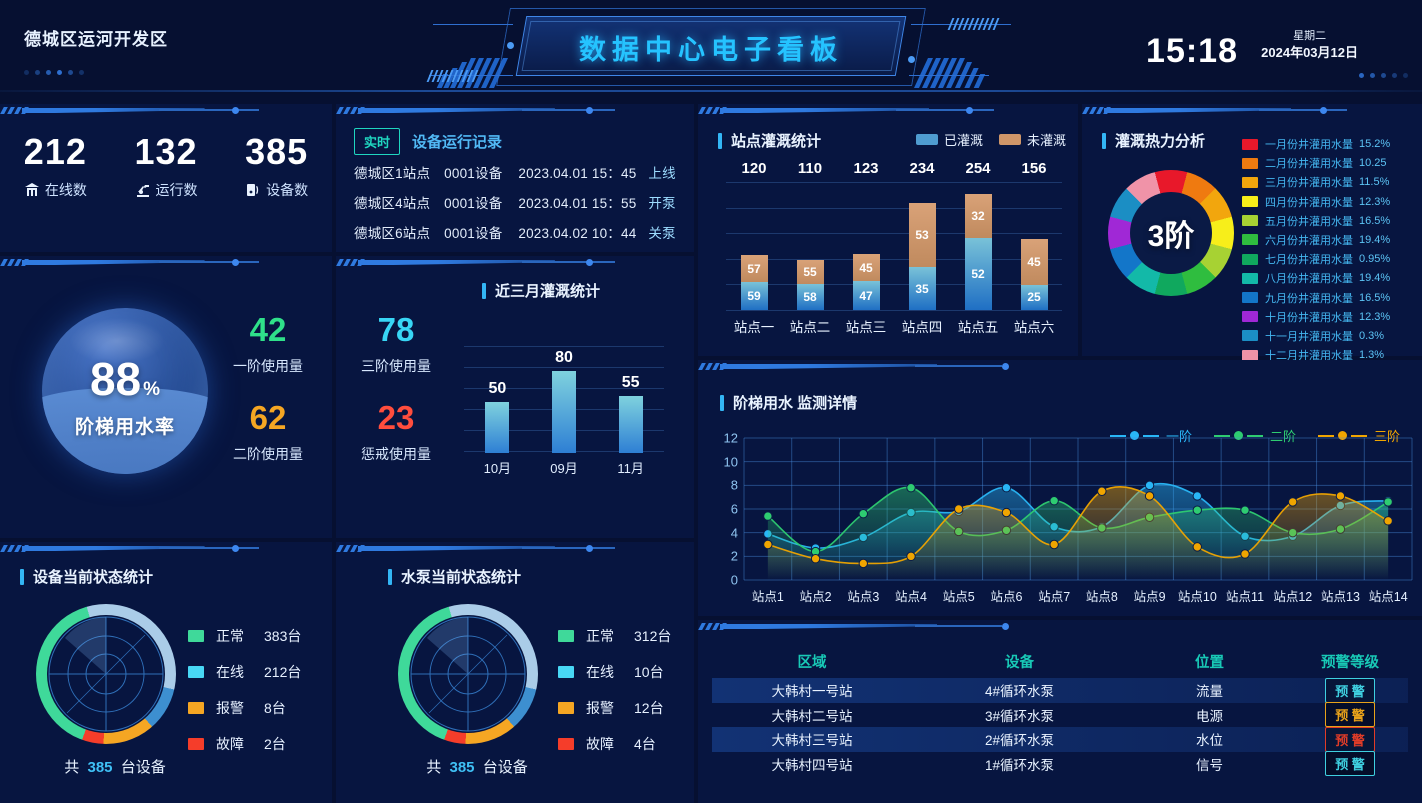  What do you see at coordinates (283, 636) in the screenshot?
I see `legend-value: 383台` at bounding box center [283, 636].